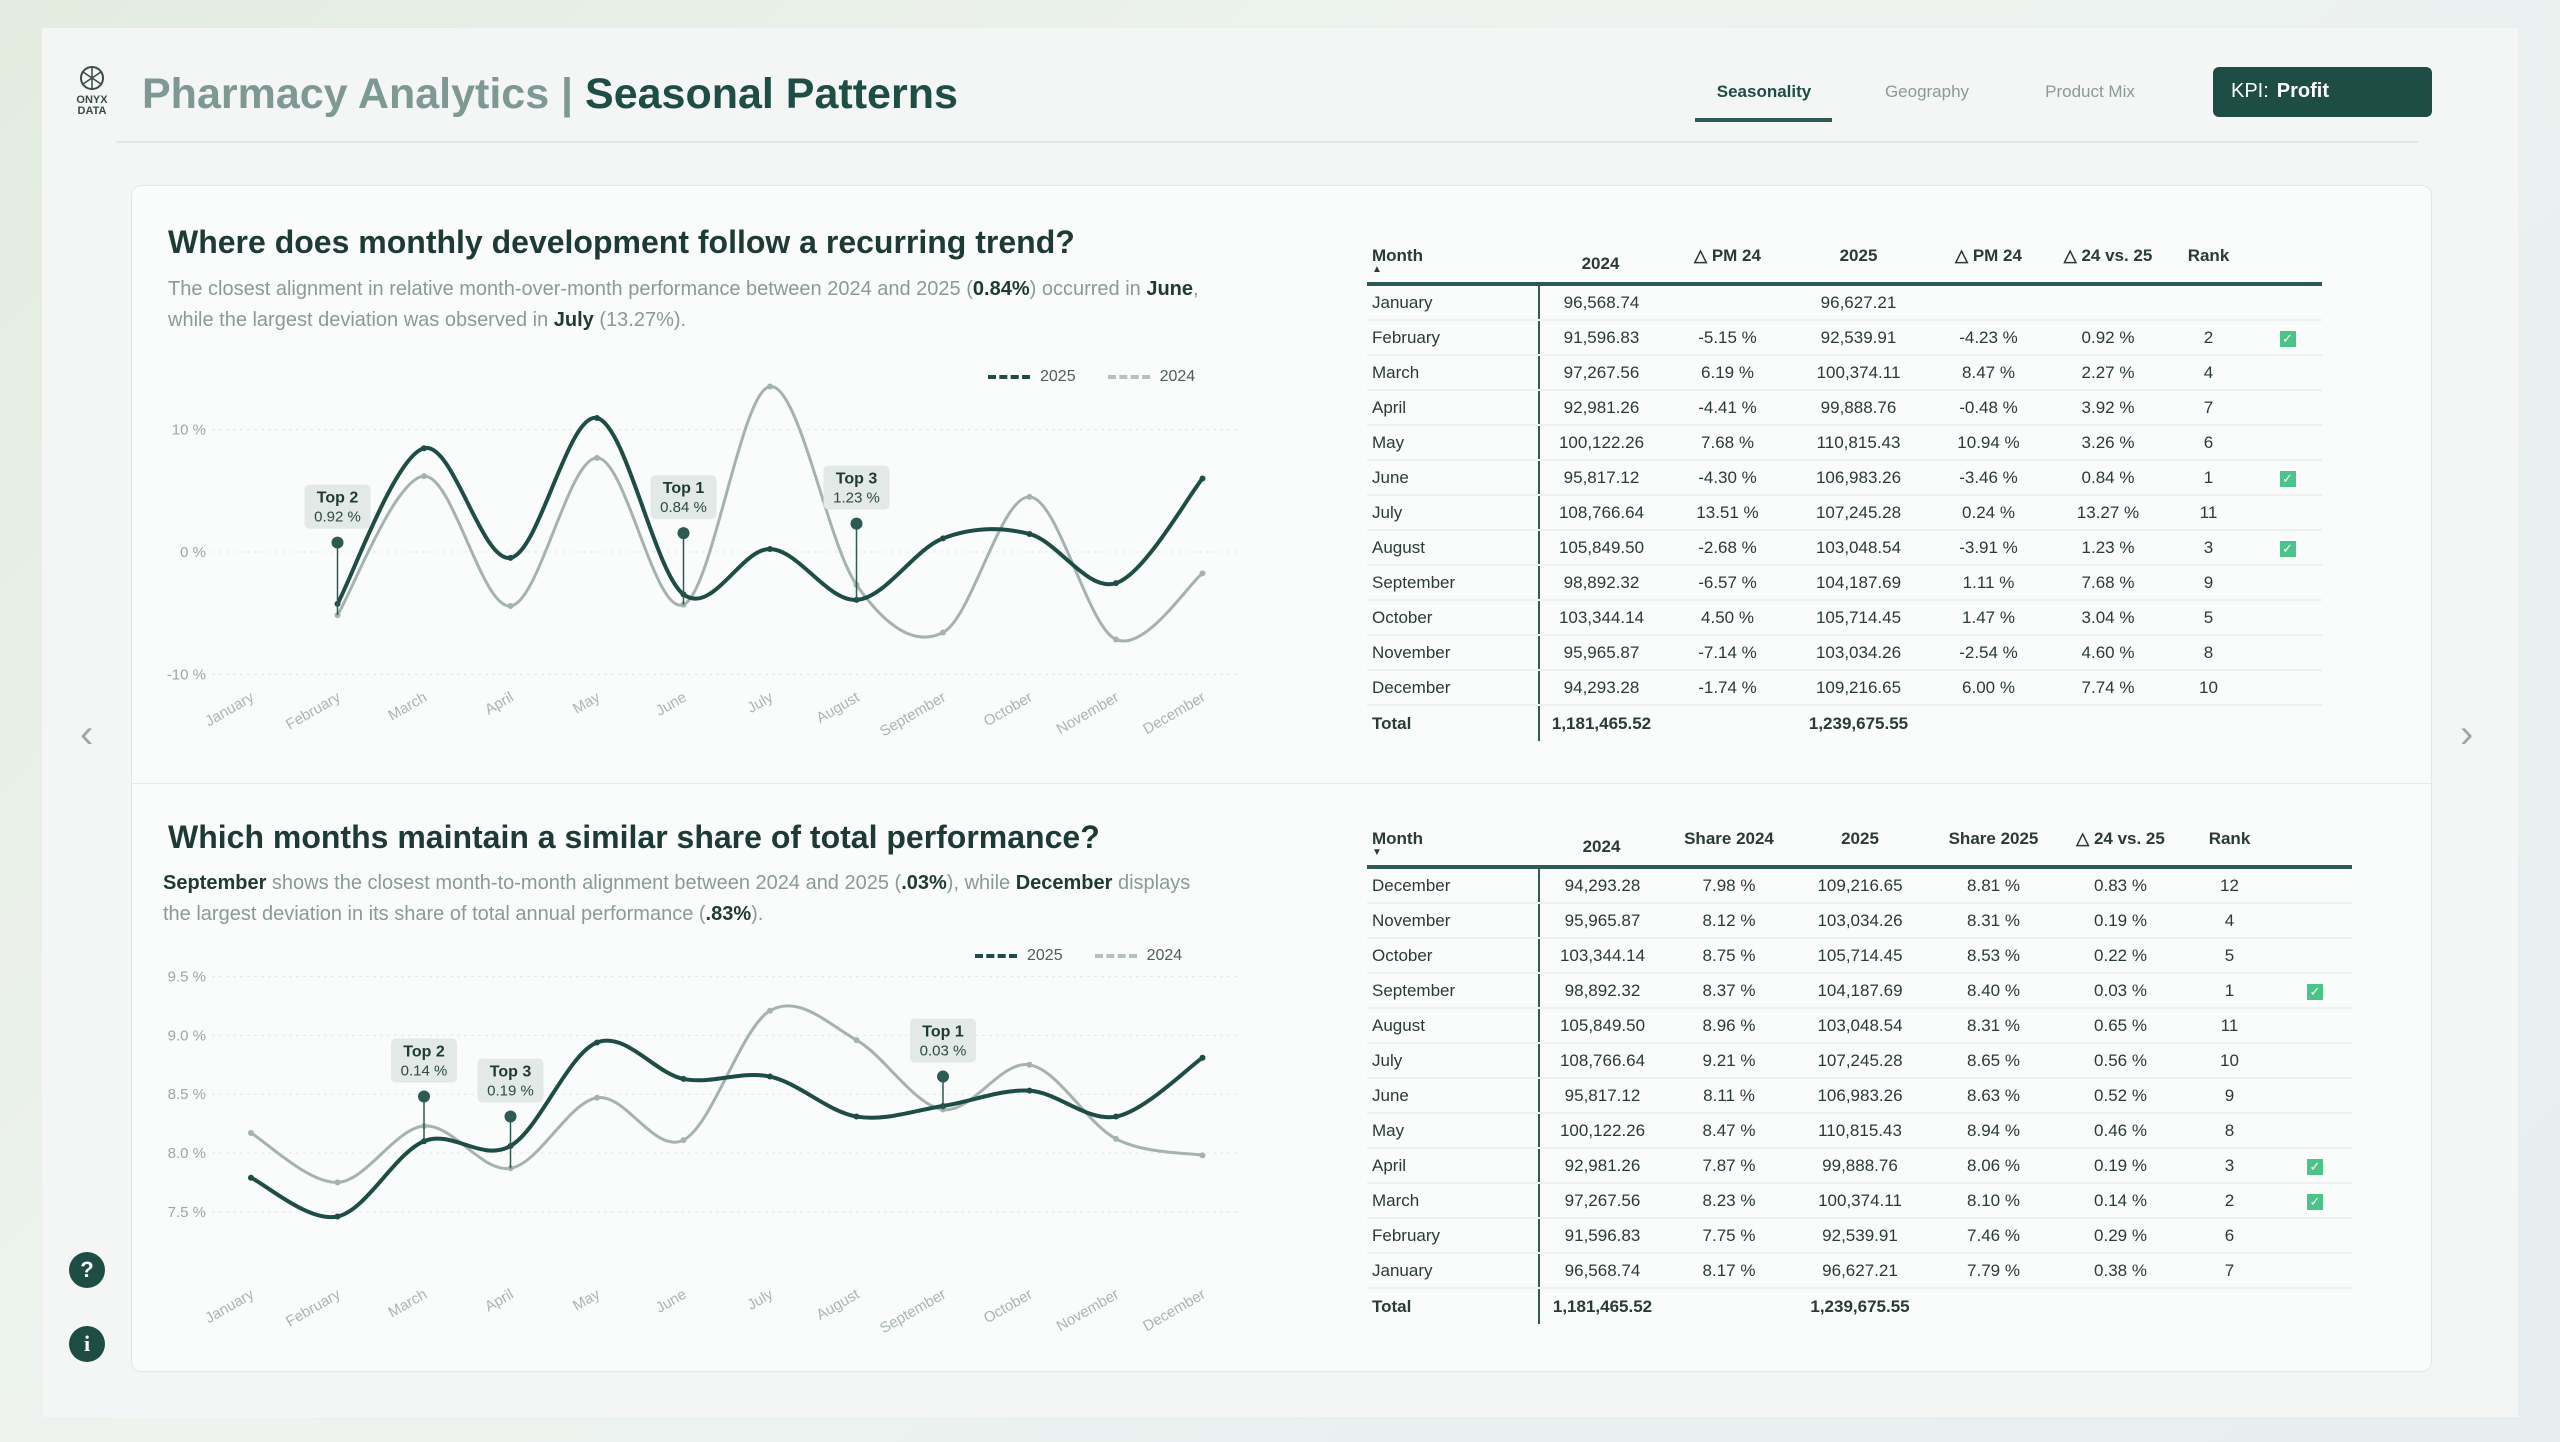 The width and height of the screenshot is (2560, 1442). I want to click on table-cell: 9, so click(2208, 582).